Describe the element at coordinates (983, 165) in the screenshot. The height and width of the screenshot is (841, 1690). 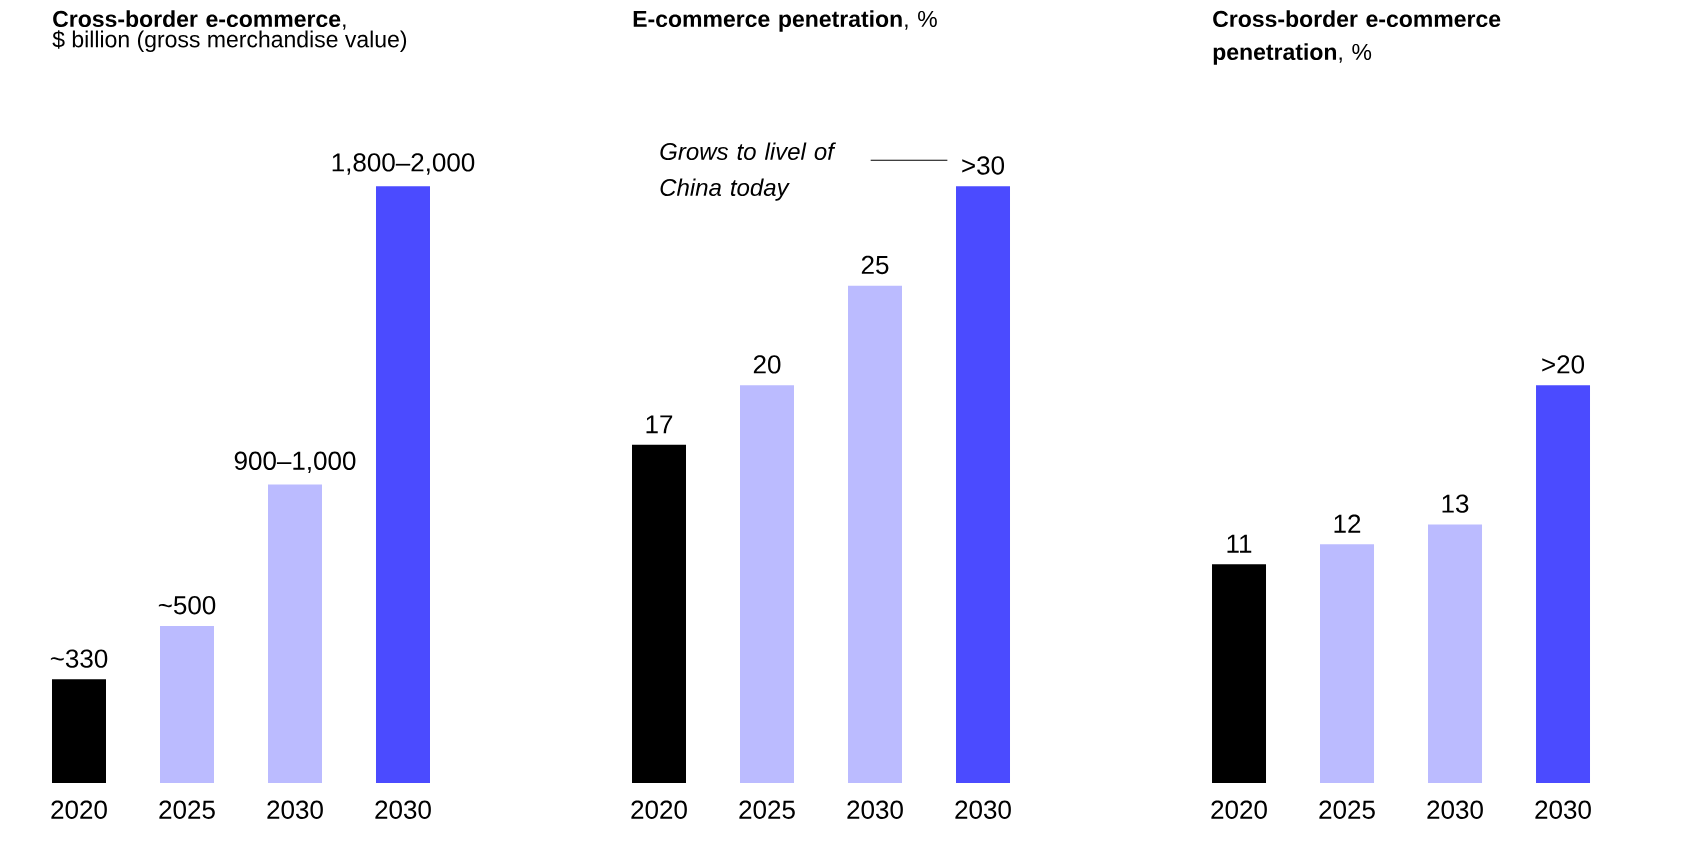
I see `data-label: >30` at that location.